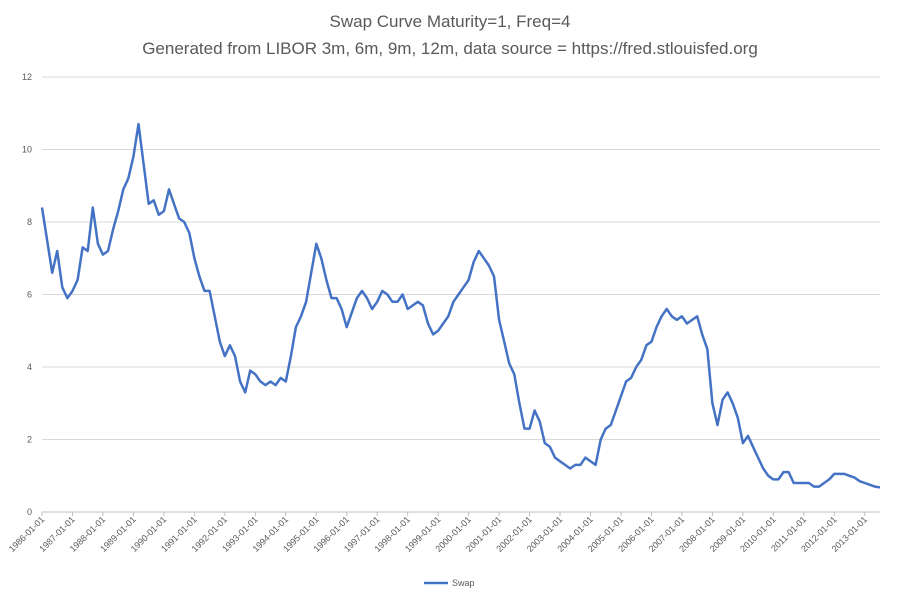  What do you see at coordinates (29, 367) in the screenshot?
I see `y-tick-label: 4` at bounding box center [29, 367].